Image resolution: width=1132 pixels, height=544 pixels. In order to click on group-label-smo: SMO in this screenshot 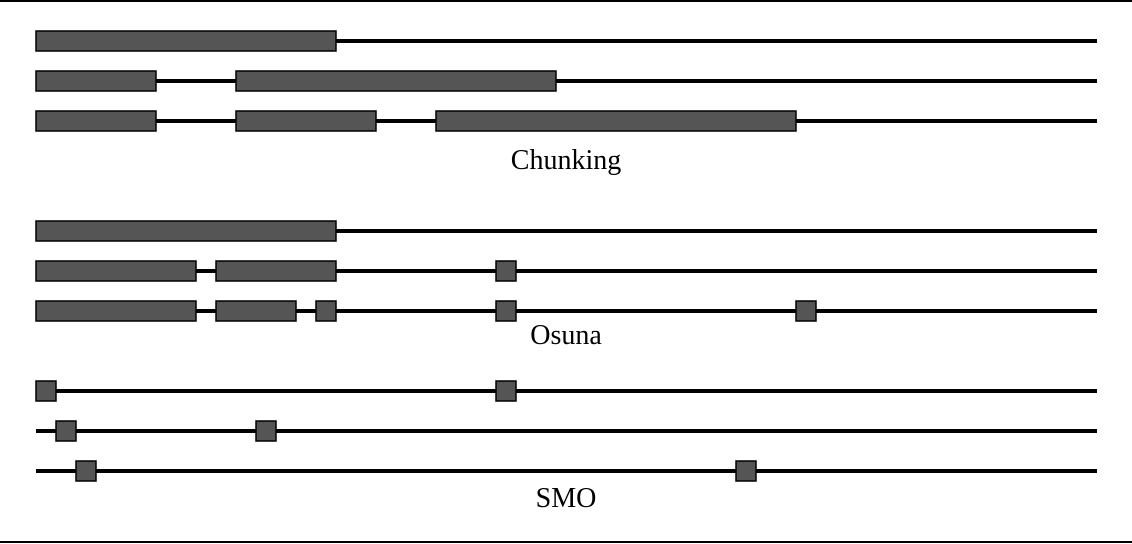, I will do `click(566, 498)`.